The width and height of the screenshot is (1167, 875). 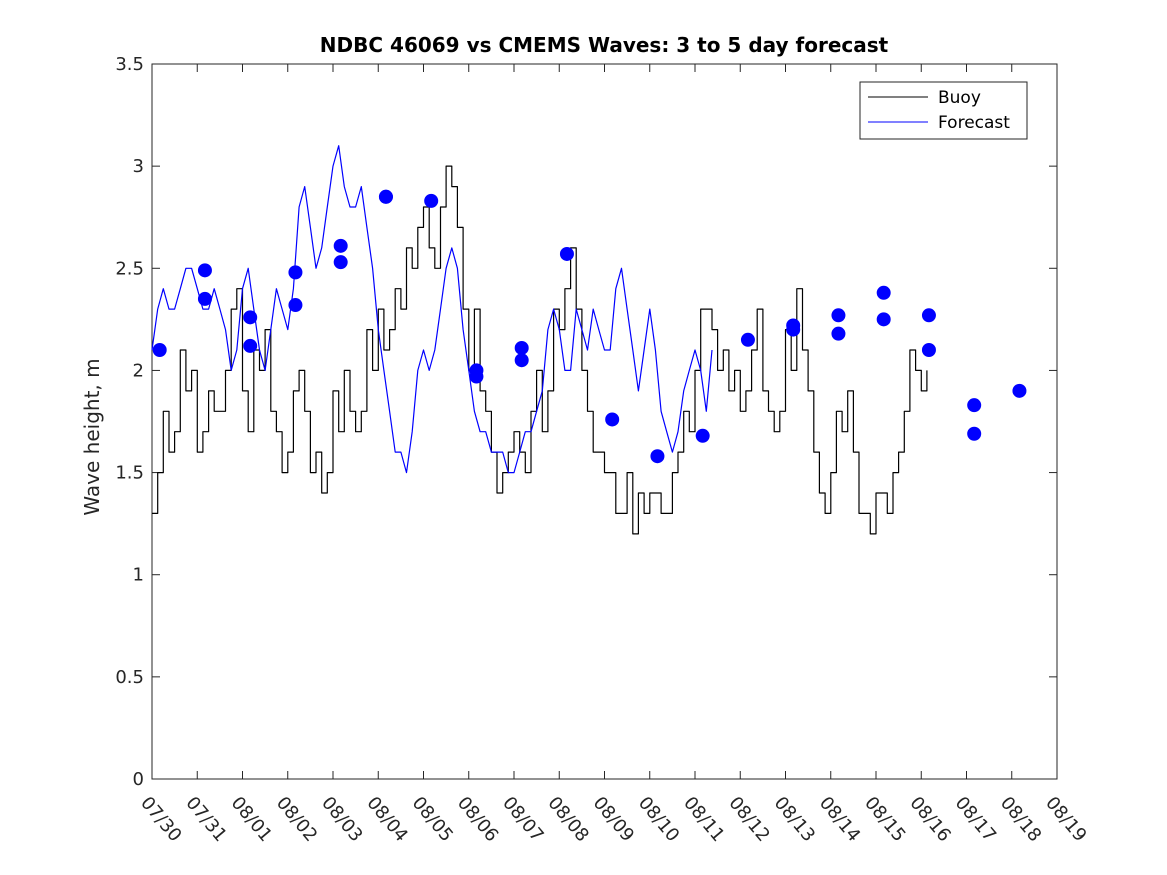 What do you see at coordinates (138, 370) in the screenshot?
I see `y-tick-label: 2` at bounding box center [138, 370].